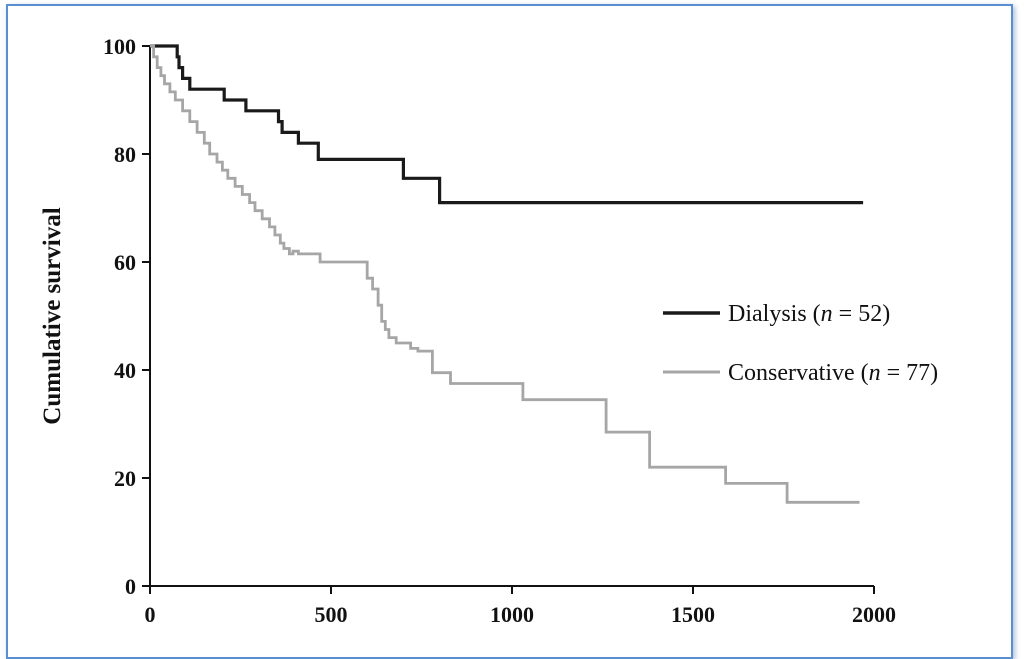 The height and width of the screenshot is (659, 1025). I want to click on y-tick-label: 100, so click(119, 46).